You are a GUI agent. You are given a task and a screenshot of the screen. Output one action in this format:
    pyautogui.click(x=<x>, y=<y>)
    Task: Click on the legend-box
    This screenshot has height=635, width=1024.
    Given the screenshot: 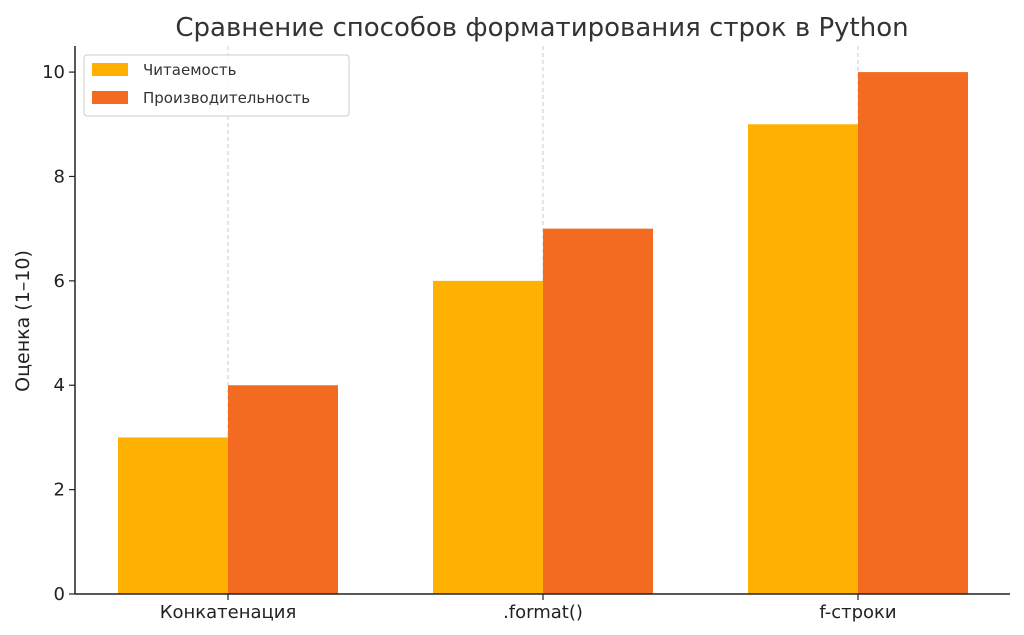 What is the action you would take?
    pyautogui.click(x=216, y=85)
    